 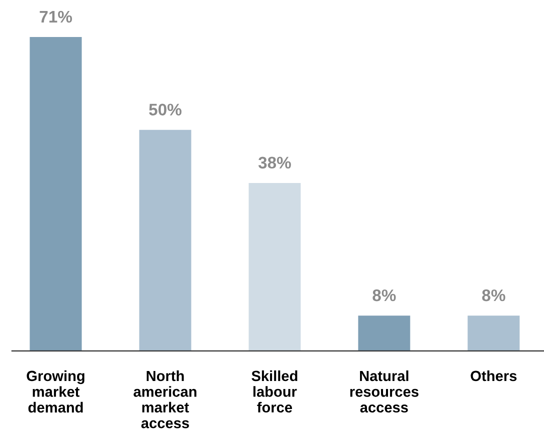 I want to click on x-tick-label: Skilled labour force, so click(x=275, y=391).